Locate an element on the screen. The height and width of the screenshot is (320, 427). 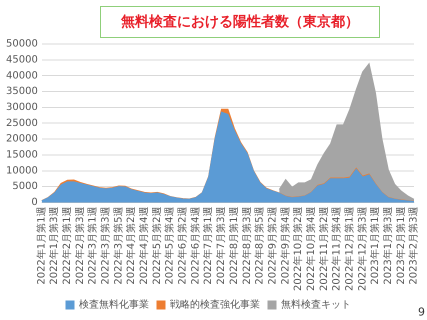
x-tick-label: 2022年12月第1週 is located at coordinates (349, 249).